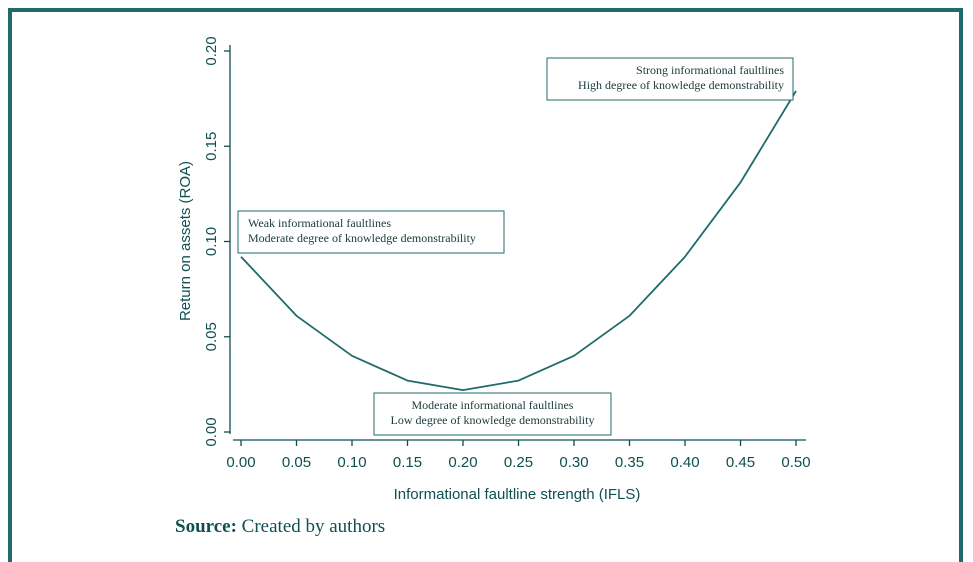 This screenshot has height=562, width=973. I want to click on annotation-line: Weak informational faultlines, so click(319, 223).